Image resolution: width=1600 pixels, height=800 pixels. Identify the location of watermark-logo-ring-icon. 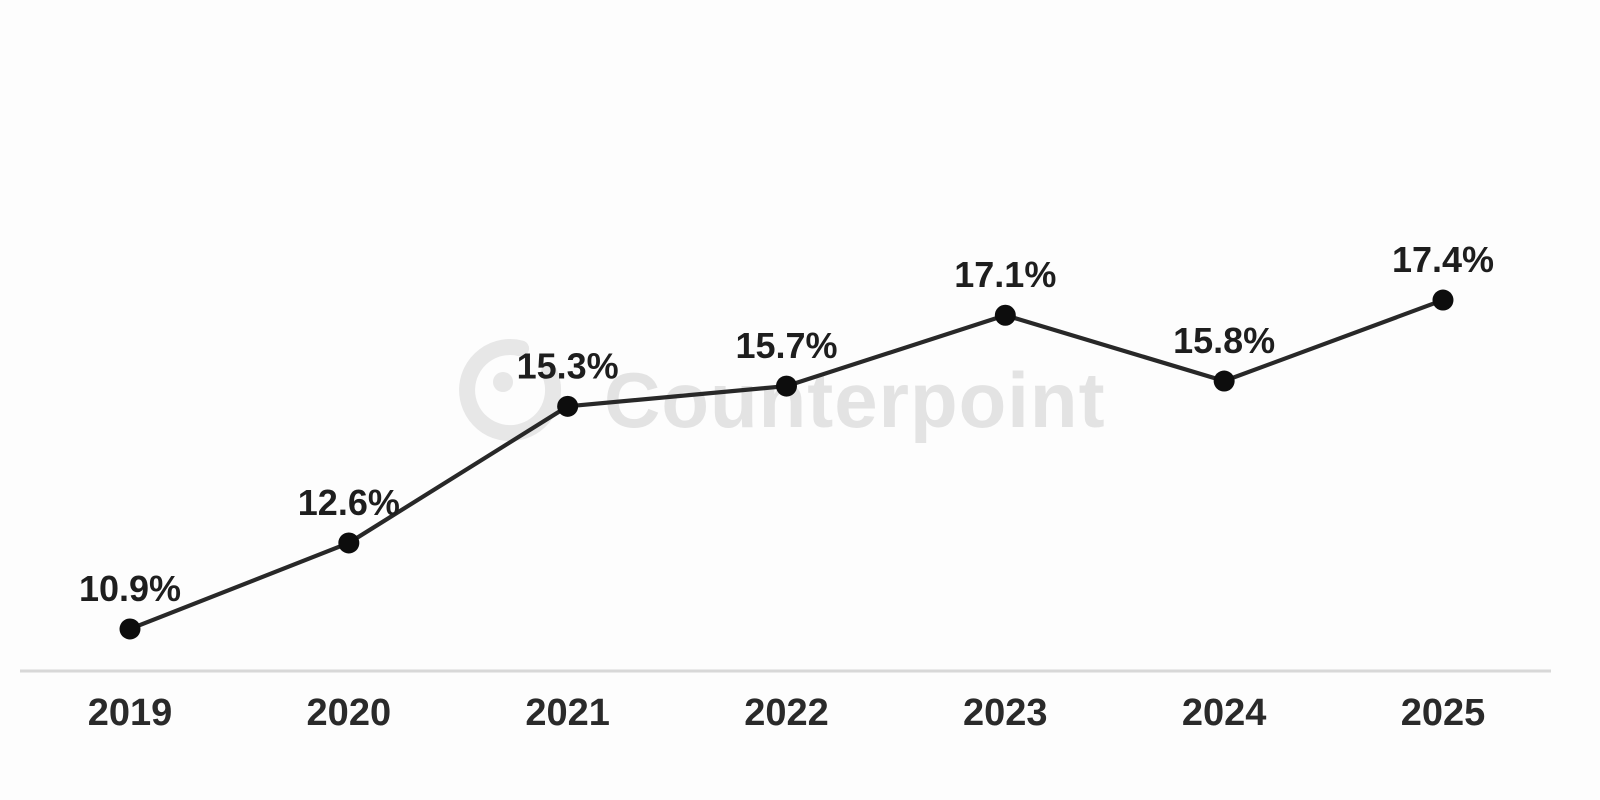
(510, 390).